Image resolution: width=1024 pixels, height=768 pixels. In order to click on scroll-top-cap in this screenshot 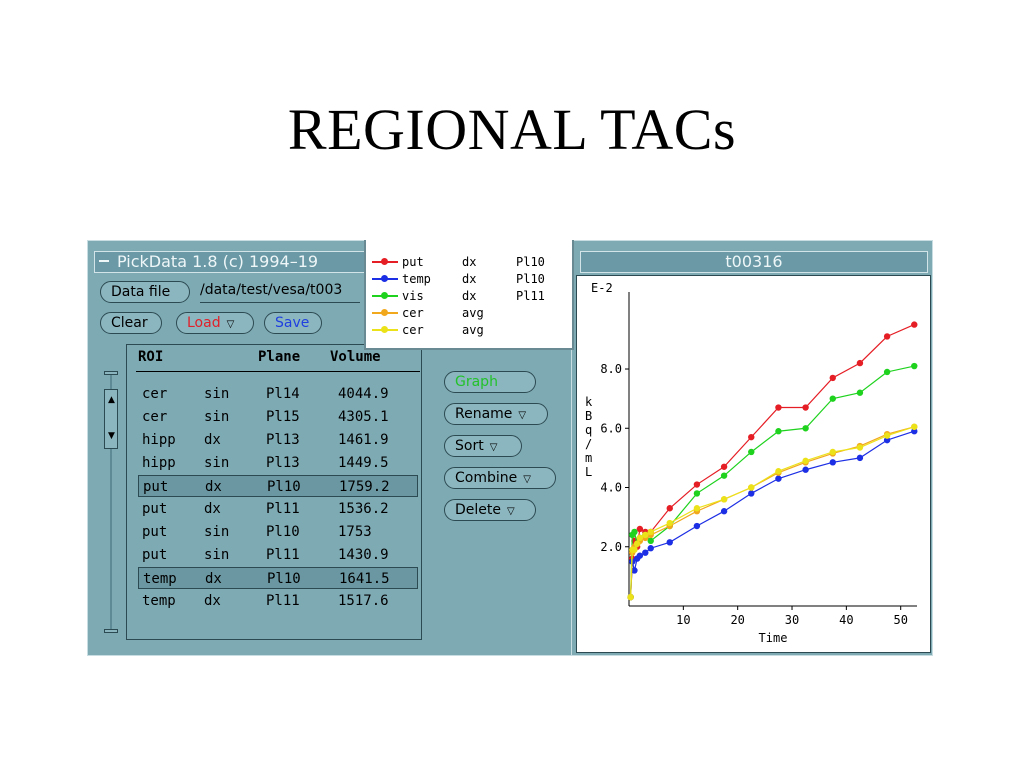, I will do `click(111, 373)`.